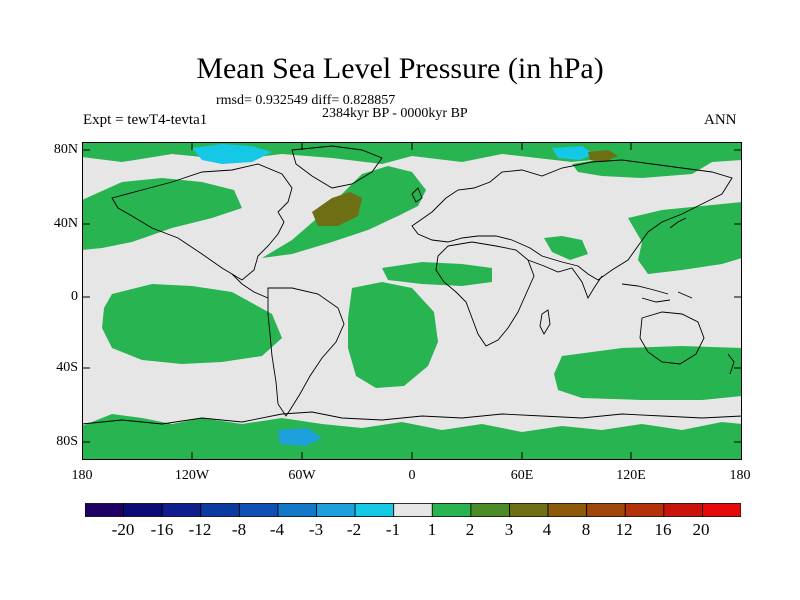  I want to click on lat-label-0: 0, so click(74, 296).